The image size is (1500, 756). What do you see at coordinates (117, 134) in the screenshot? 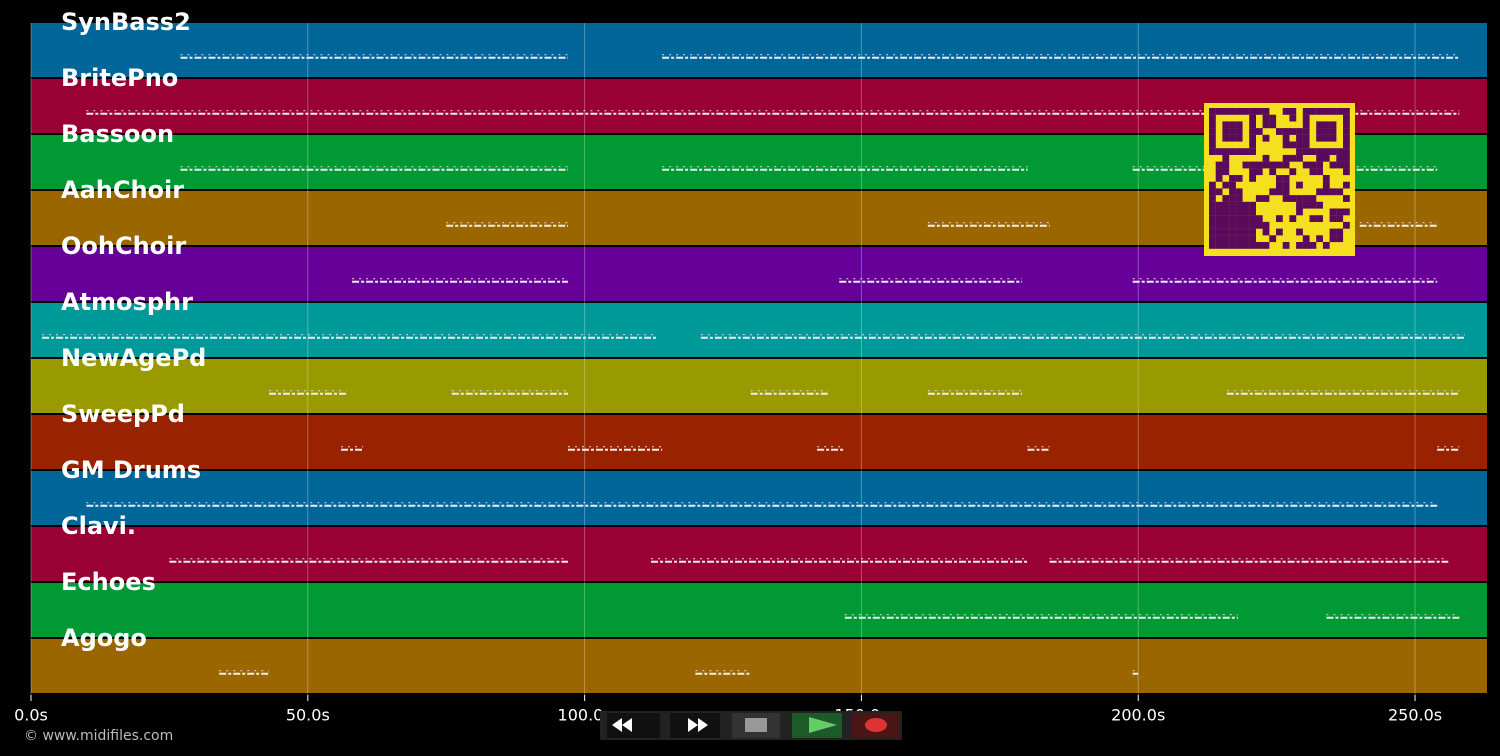
I see `track-name: Bassoon` at bounding box center [117, 134].